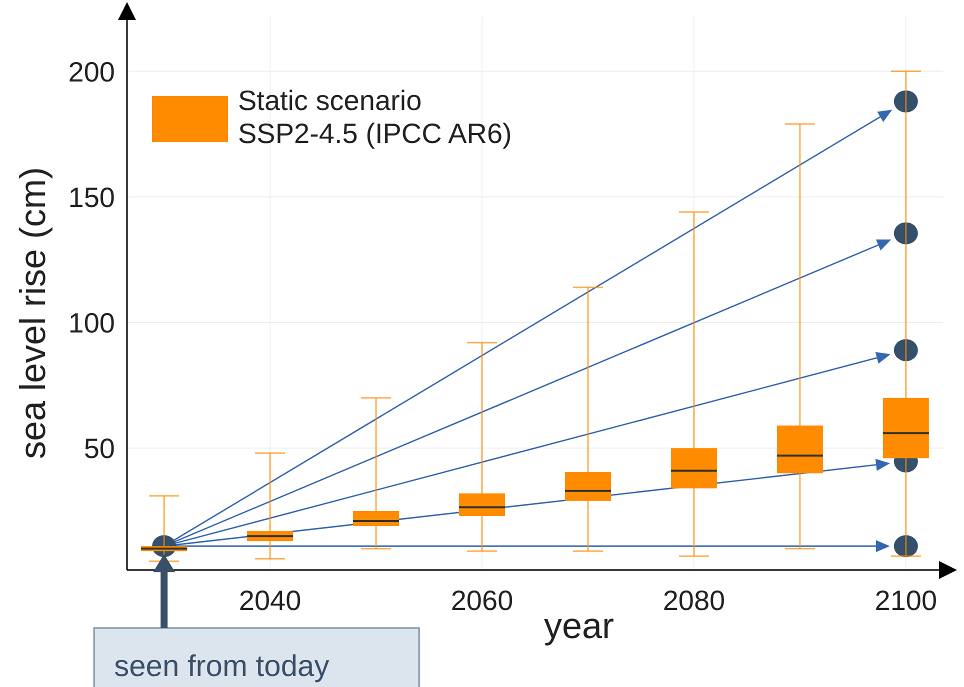 The image size is (964, 687). I want to click on y-tick-label: 150, so click(91, 197).